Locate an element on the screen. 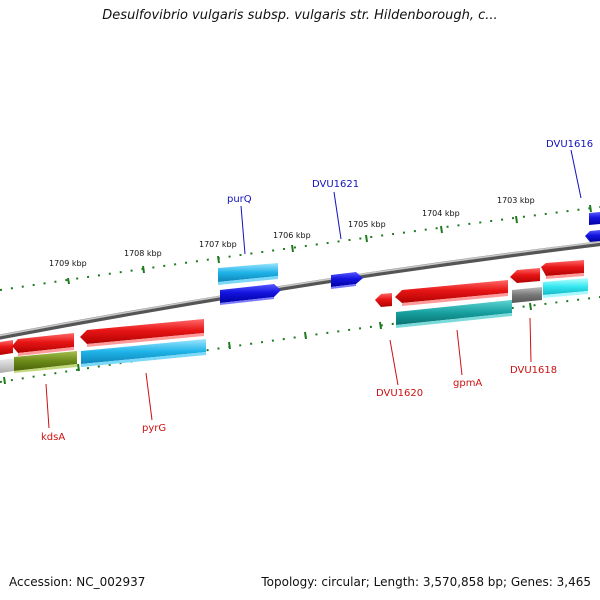 The width and height of the screenshot is (600, 600). scale-label: 1706 kbp is located at coordinates (292, 235).